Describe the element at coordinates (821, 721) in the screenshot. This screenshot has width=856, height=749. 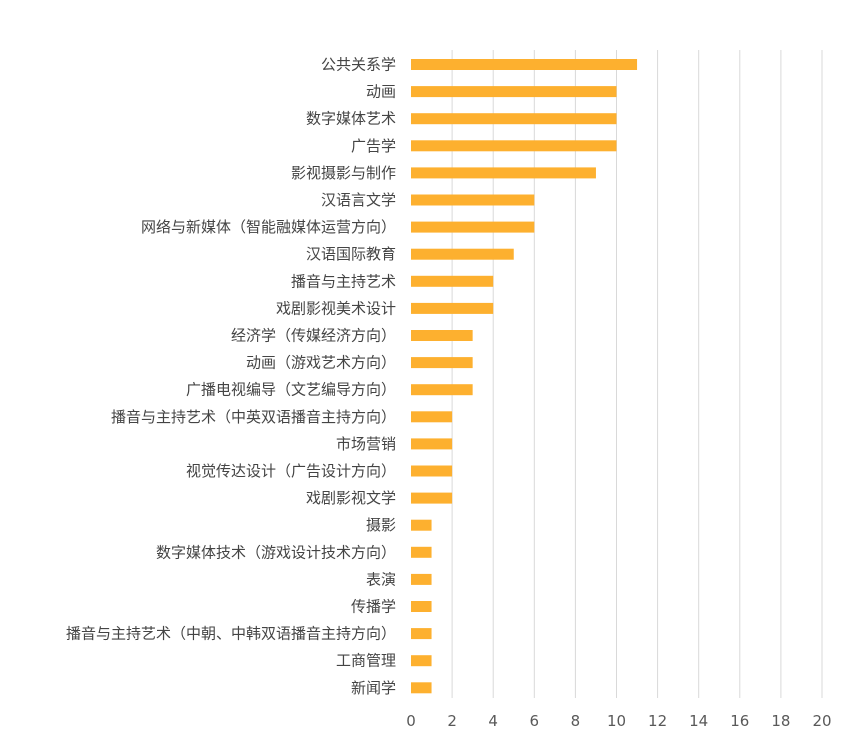
I see `x-tick-label: 20` at that location.